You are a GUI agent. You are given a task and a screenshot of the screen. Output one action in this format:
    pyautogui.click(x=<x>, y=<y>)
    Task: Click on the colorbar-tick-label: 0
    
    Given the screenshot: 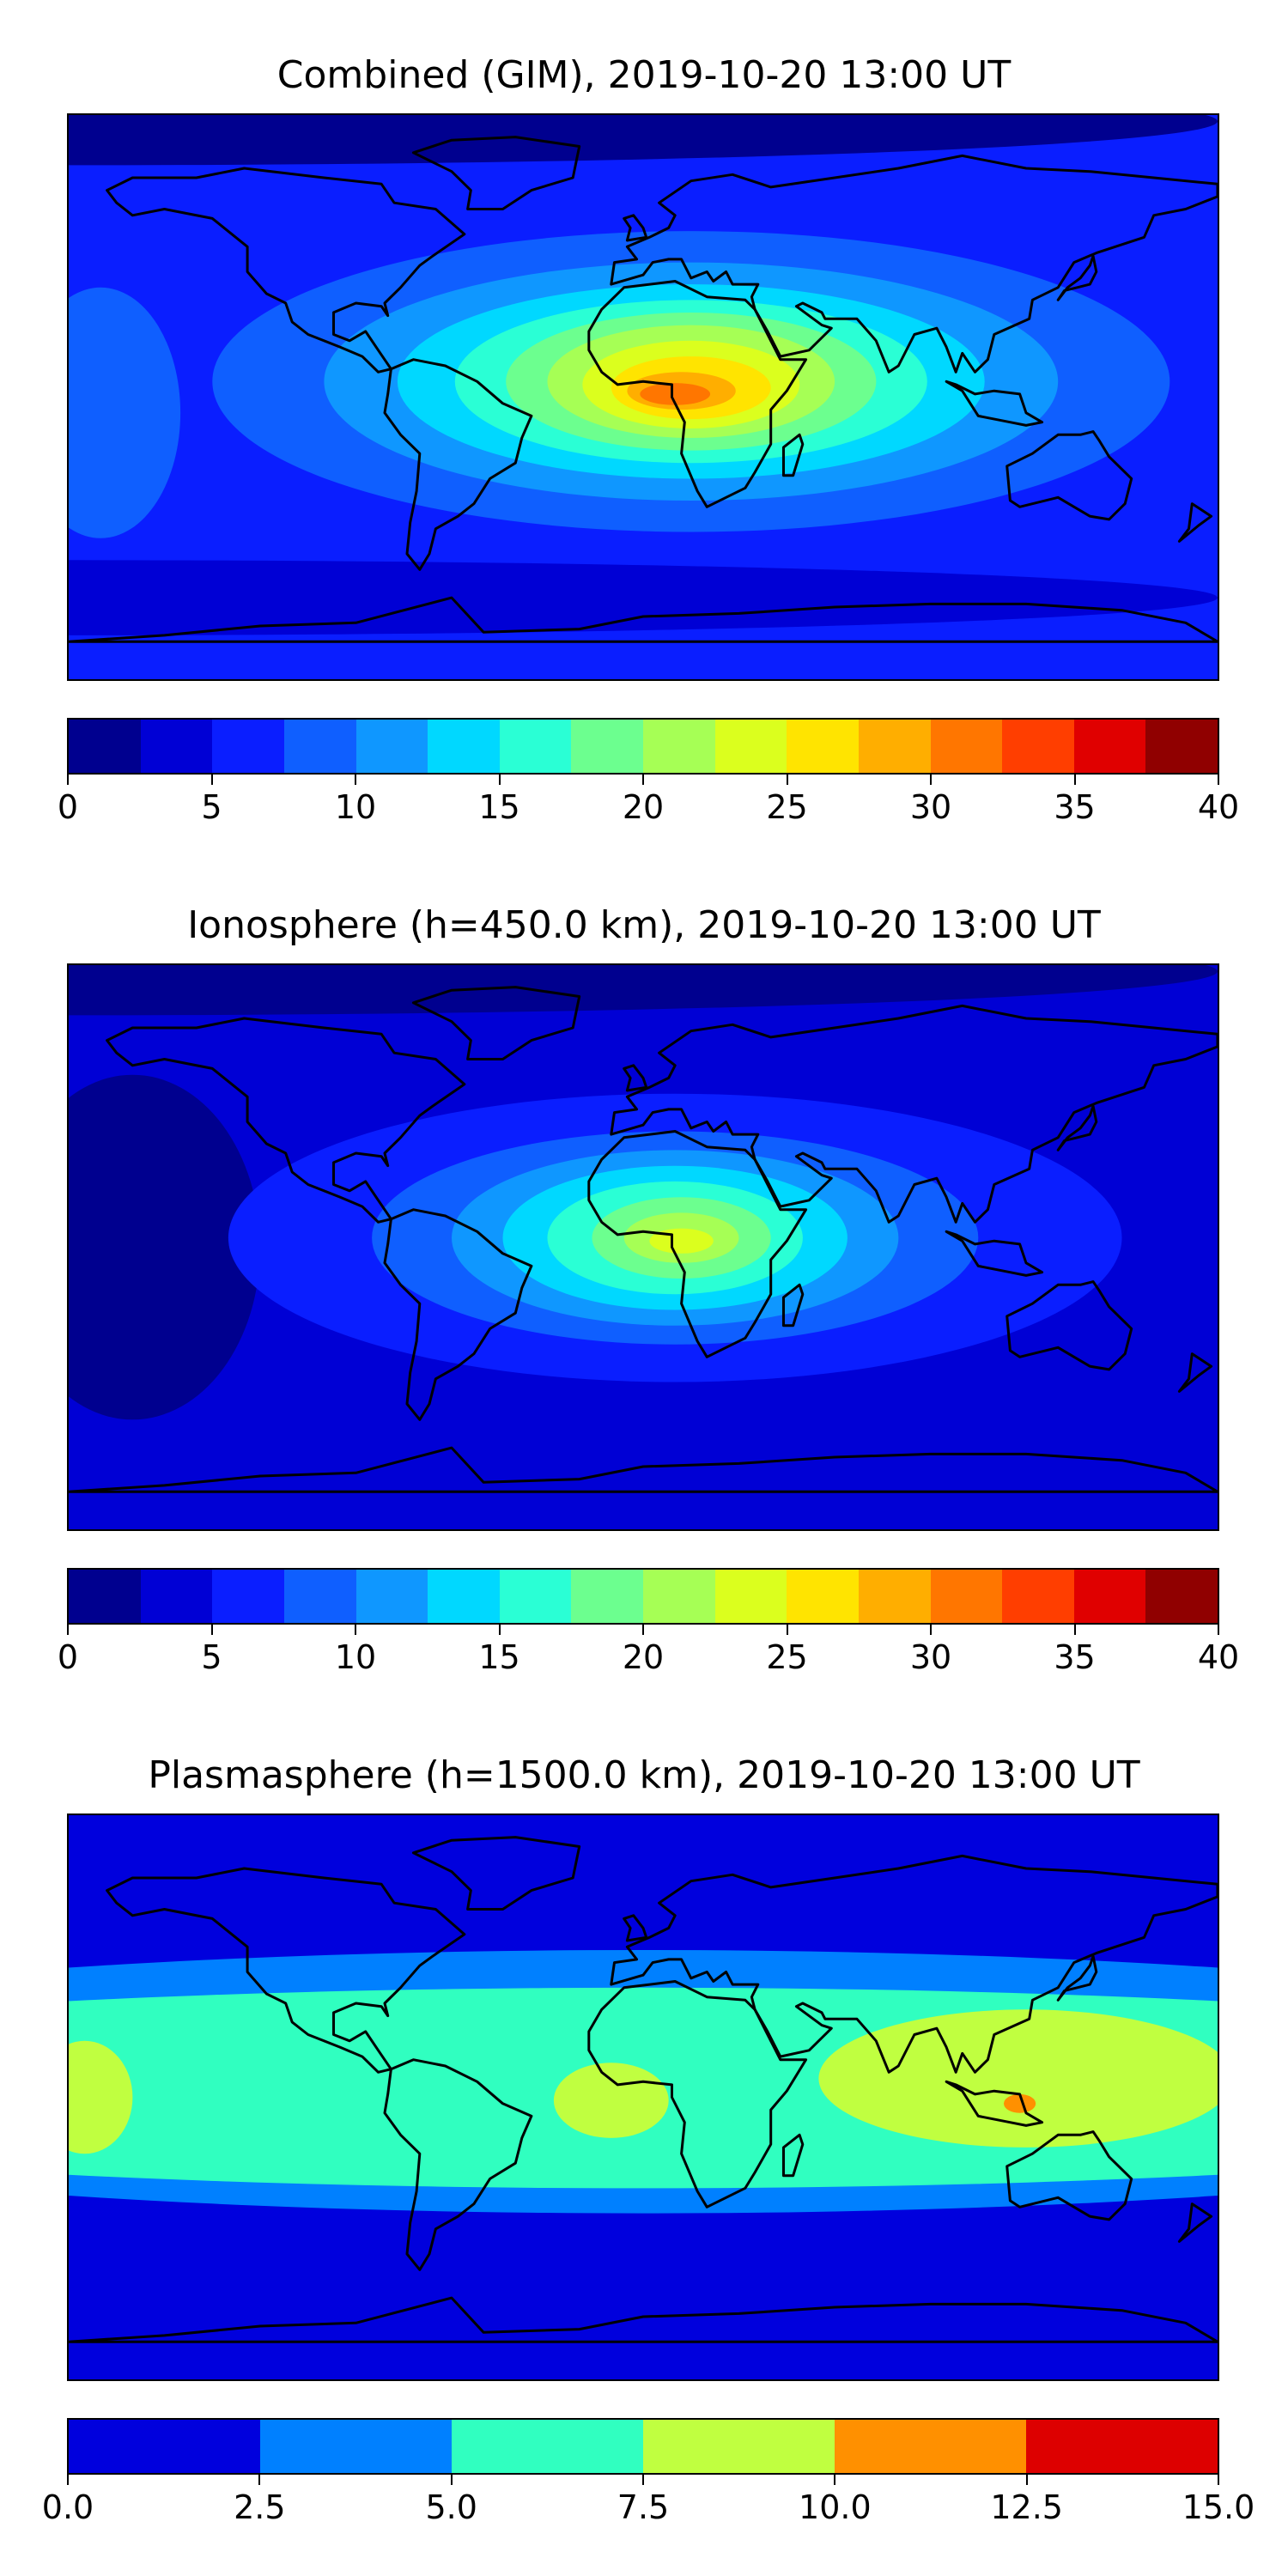 What is the action you would take?
    pyautogui.click(x=68, y=807)
    